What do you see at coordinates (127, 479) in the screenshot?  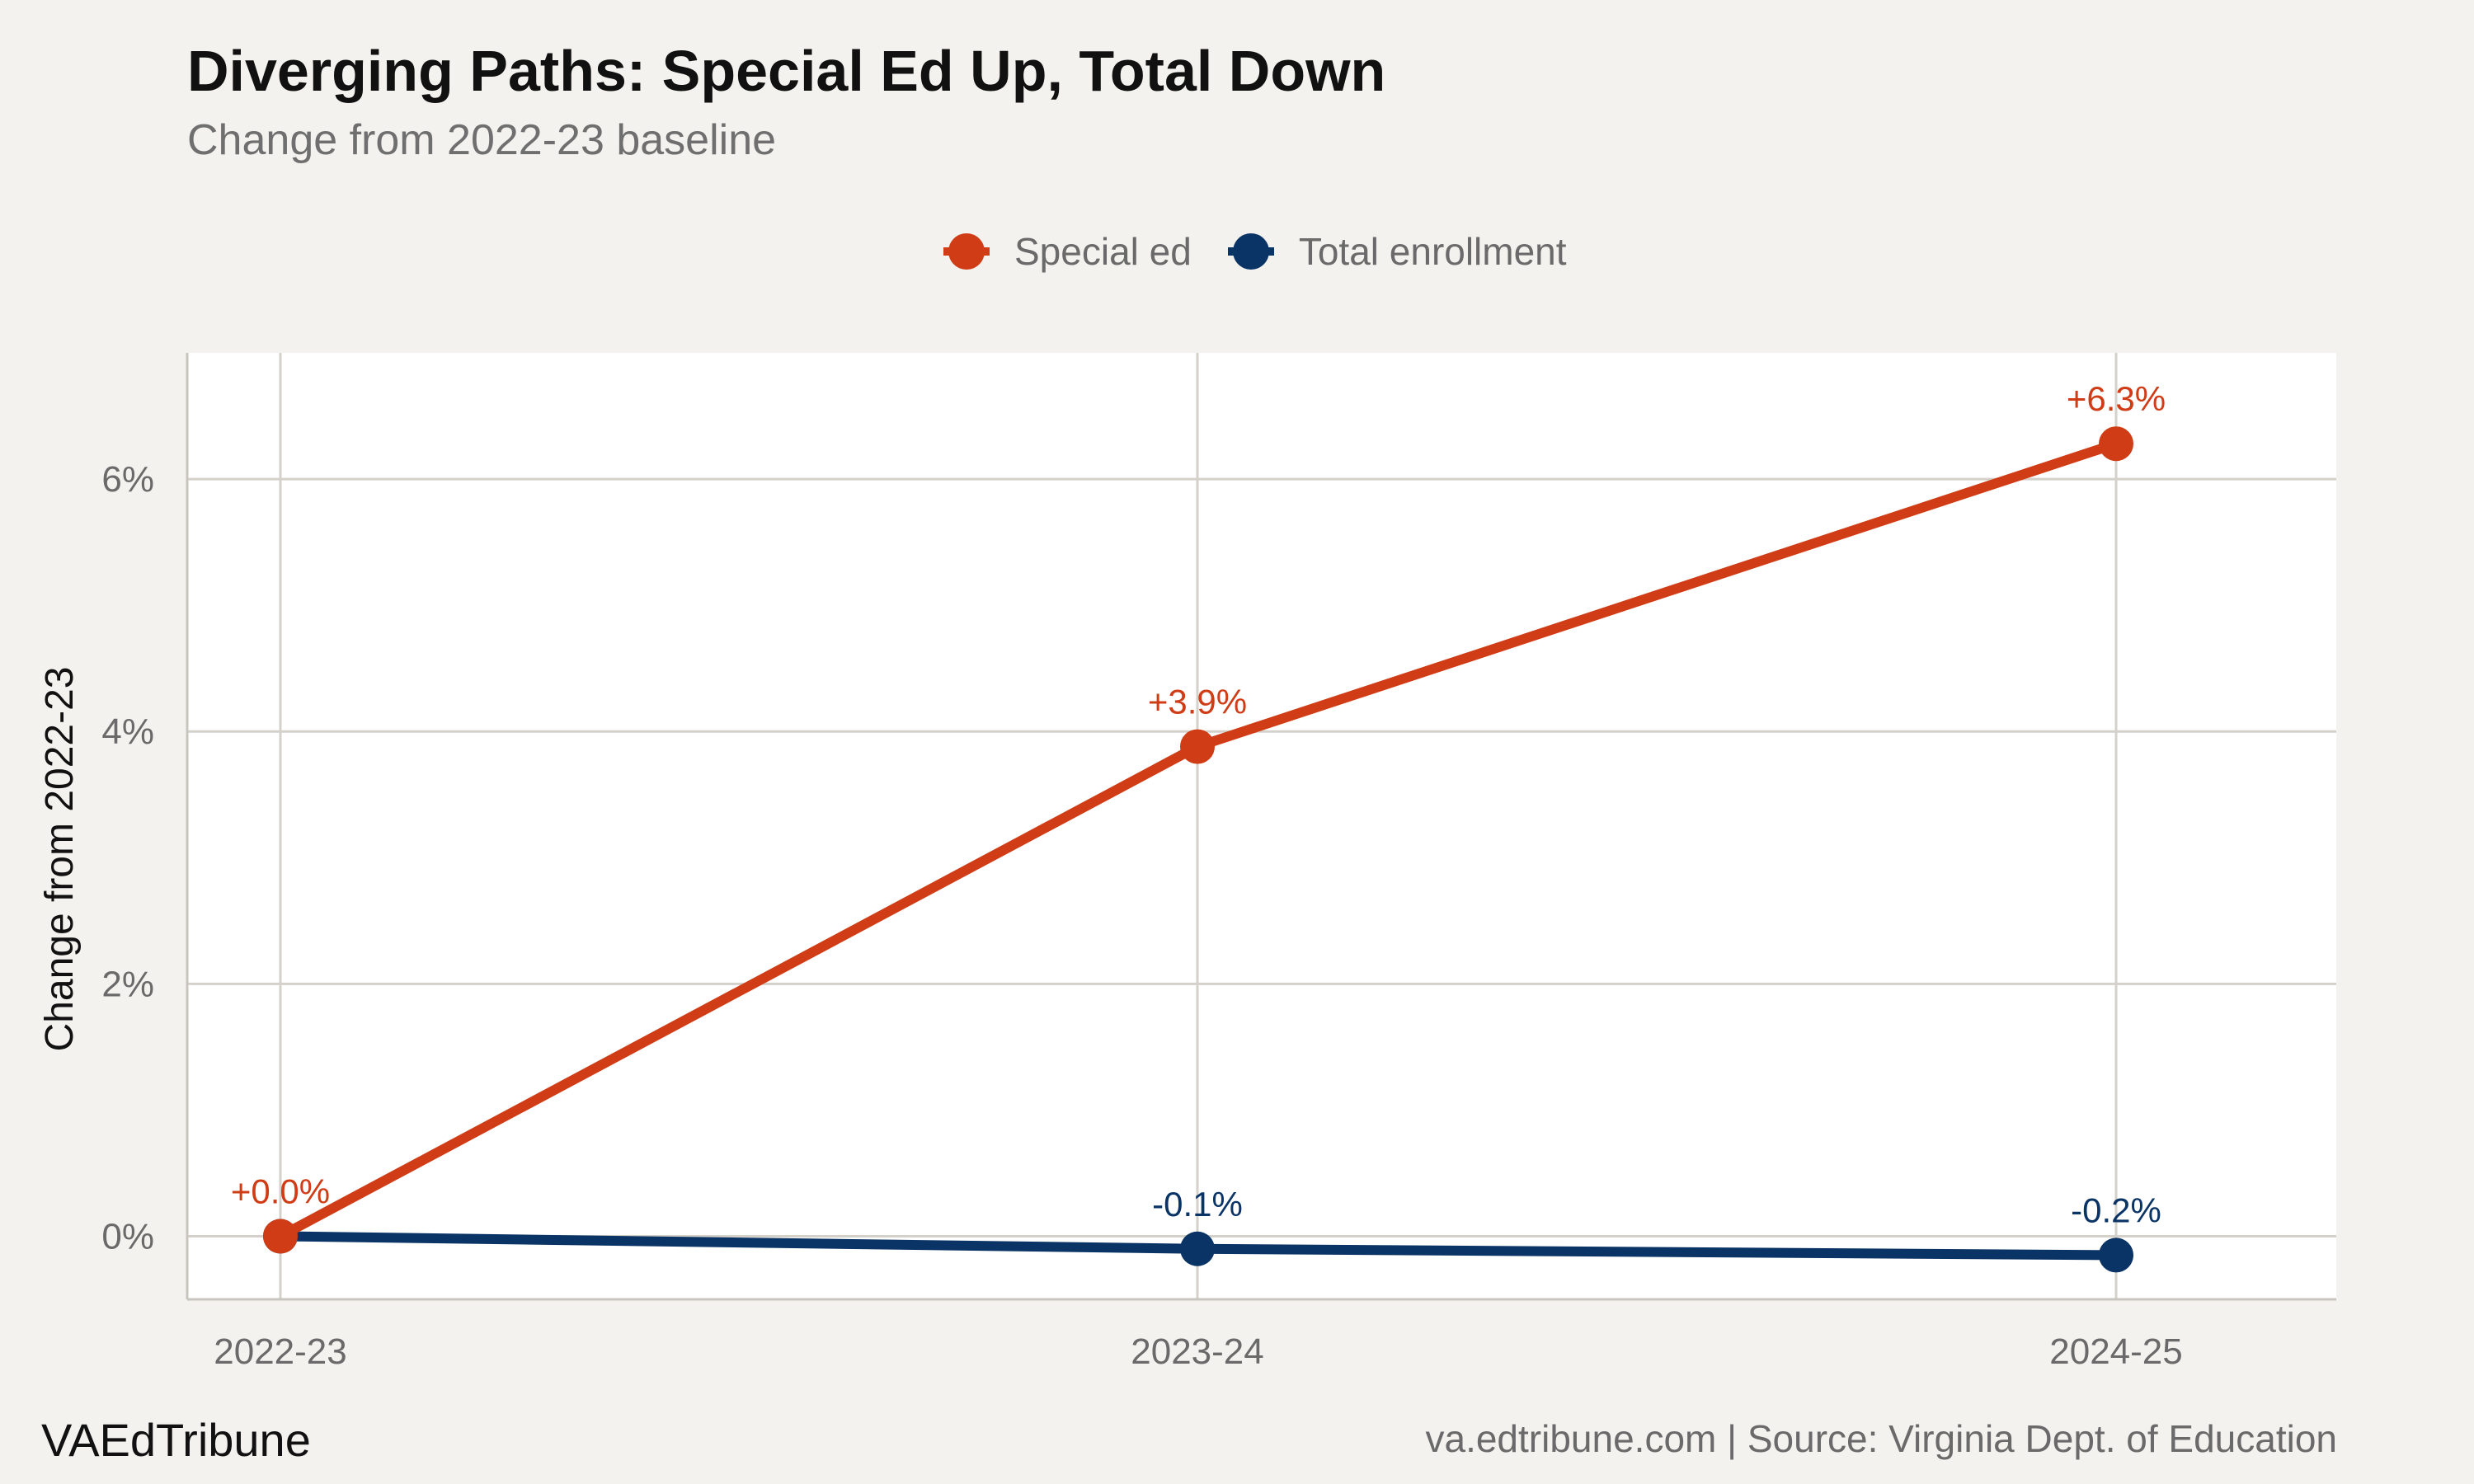 I see `y-tick-label: 6%` at bounding box center [127, 479].